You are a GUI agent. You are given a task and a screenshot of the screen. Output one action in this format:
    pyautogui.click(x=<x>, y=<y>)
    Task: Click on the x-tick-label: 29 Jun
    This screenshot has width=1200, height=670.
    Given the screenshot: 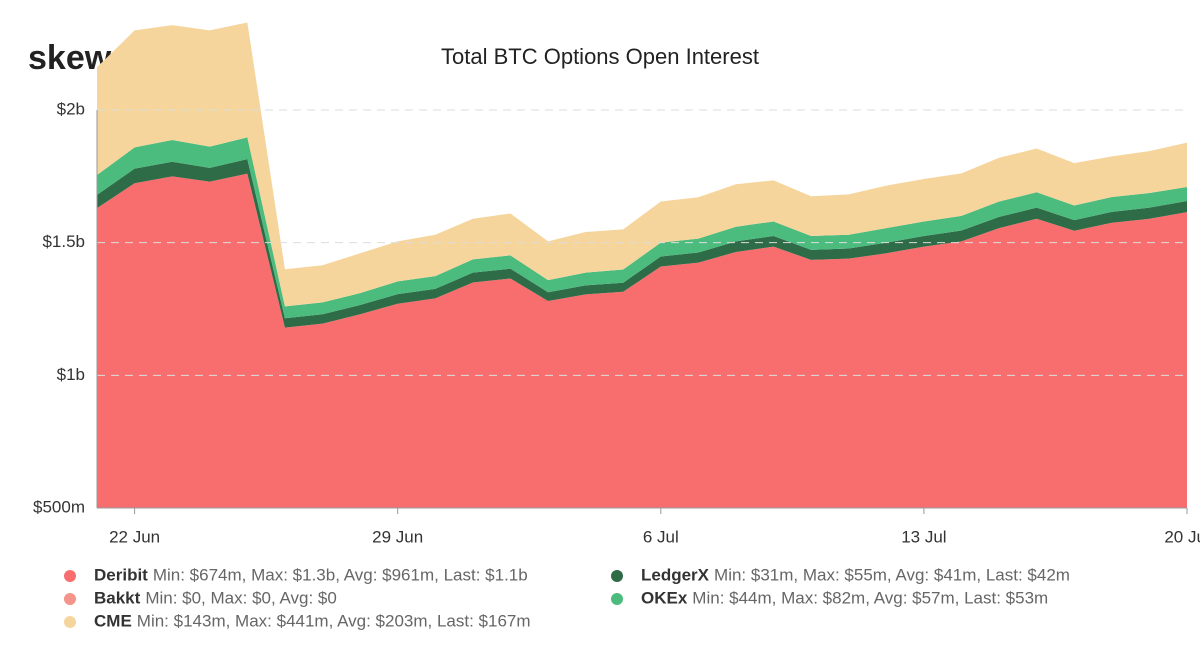 What is the action you would take?
    pyautogui.click(x=397, y=536)
    